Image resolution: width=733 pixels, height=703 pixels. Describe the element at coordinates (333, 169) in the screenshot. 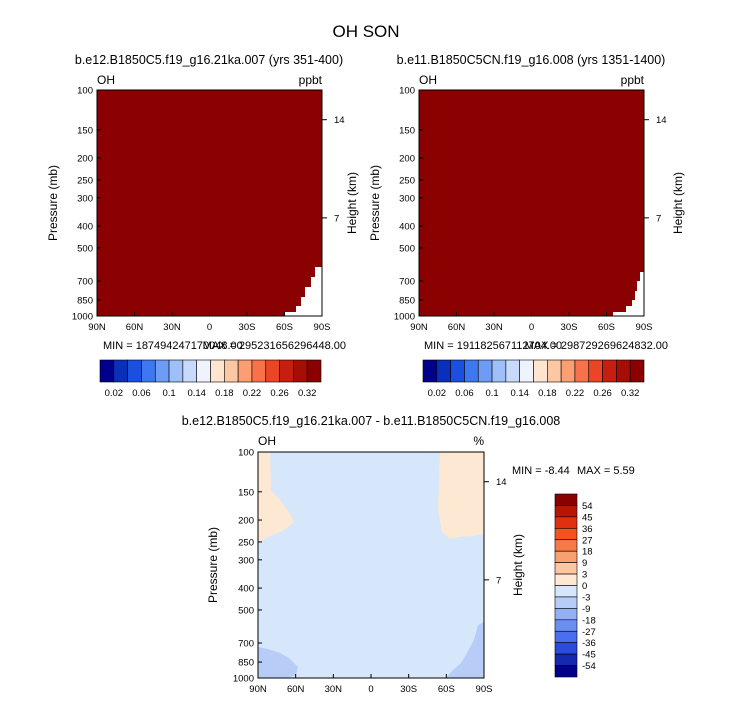

I see `panel-1-y2-axis: 14 7` at that location.